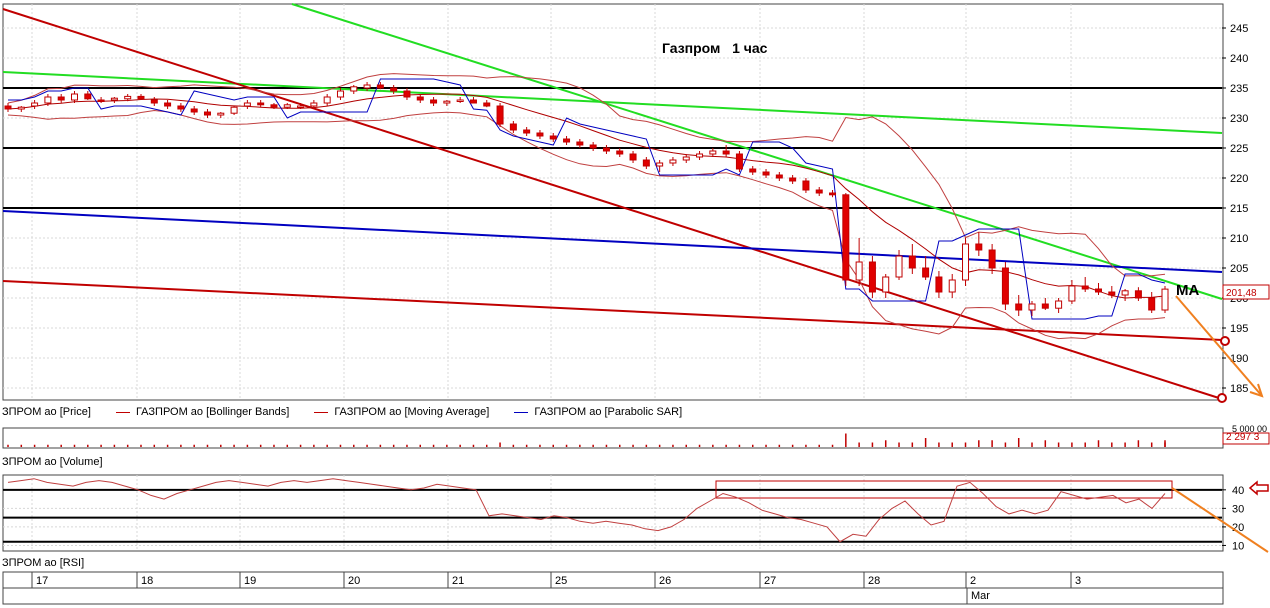  Describe the element at coordinates (1239, 359) in the screenshot. I see `price-tick-label: 190` at that location.